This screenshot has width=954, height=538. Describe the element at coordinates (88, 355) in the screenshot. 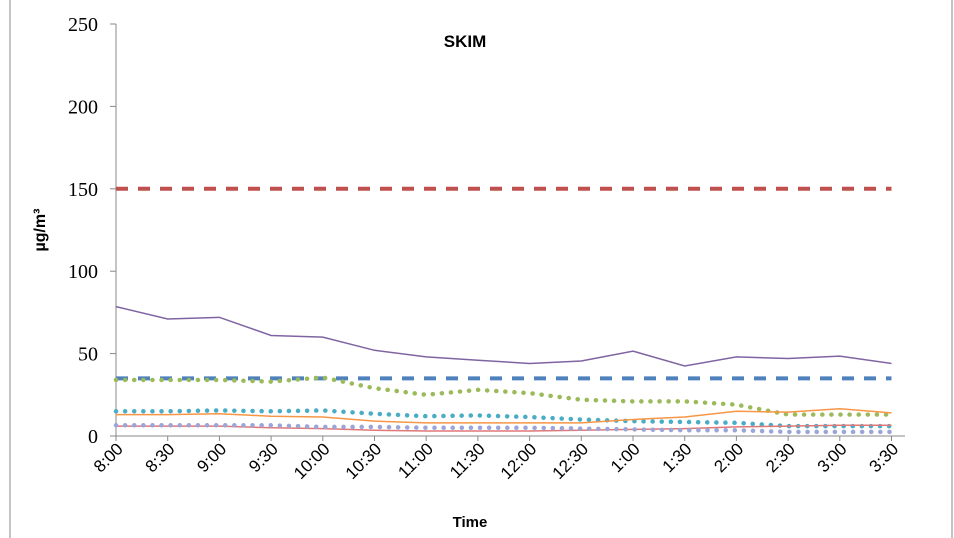

I see `y-tick-label: 50` at that location.